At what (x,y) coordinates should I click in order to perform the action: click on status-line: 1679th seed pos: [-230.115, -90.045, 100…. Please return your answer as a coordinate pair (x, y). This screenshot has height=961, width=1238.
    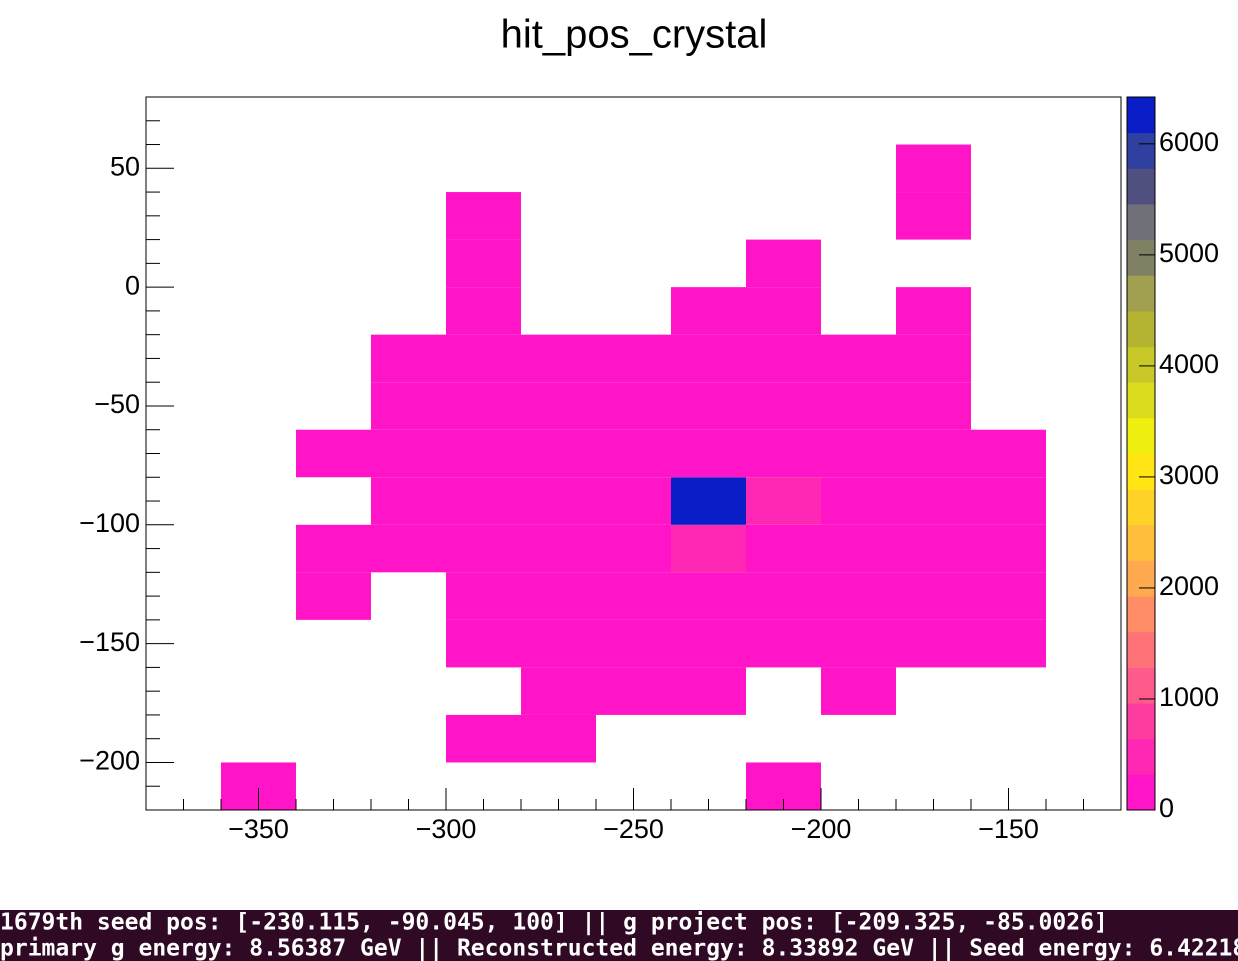
    Looking at the image, I should click on (554, 923).